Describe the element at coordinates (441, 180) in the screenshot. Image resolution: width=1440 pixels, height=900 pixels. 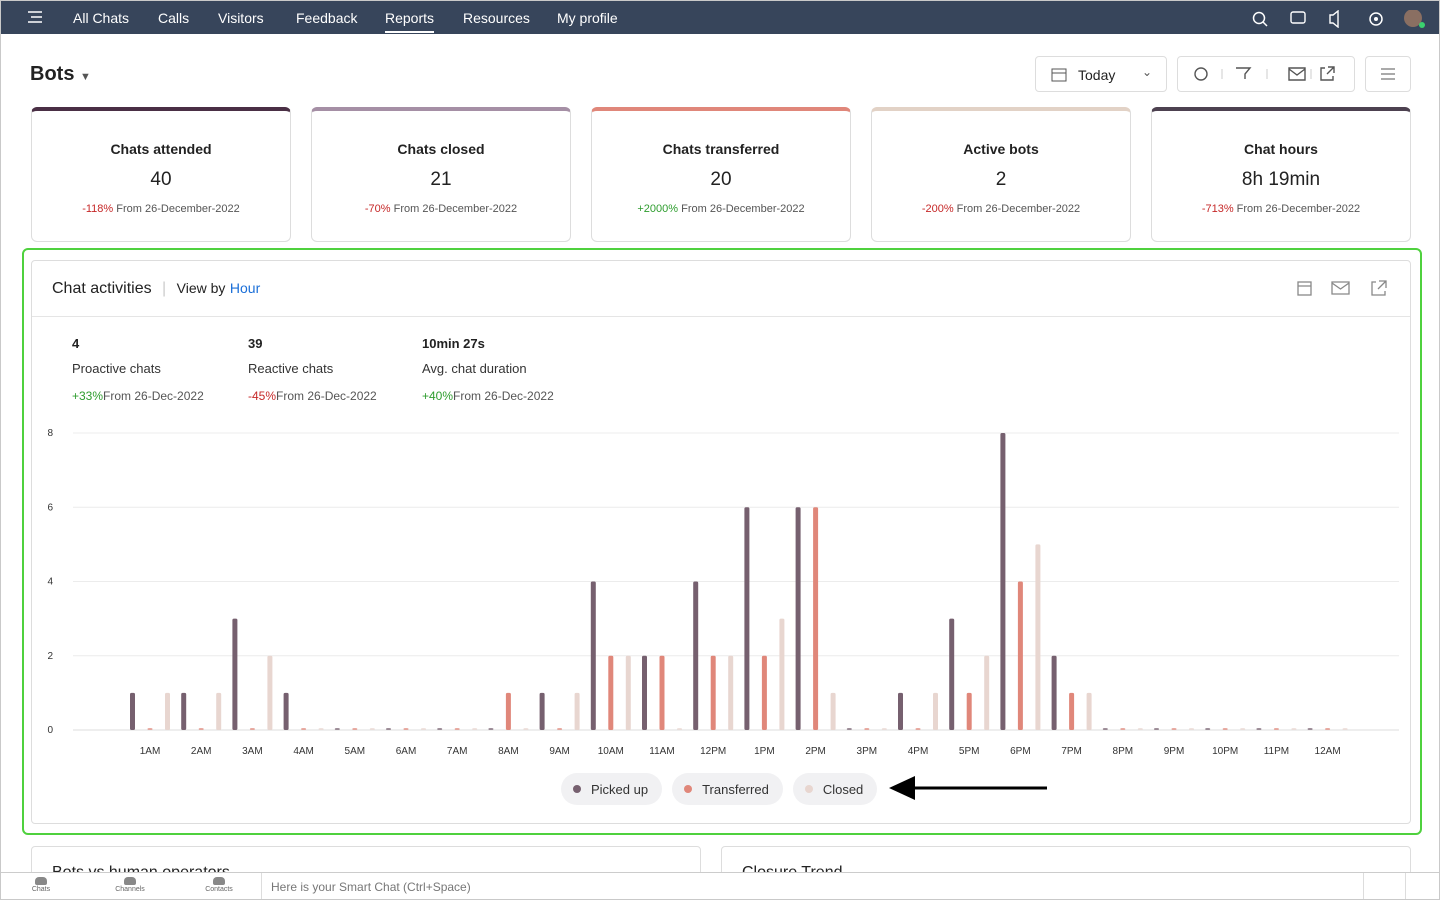
I see `kpi-value: 21` at that location.